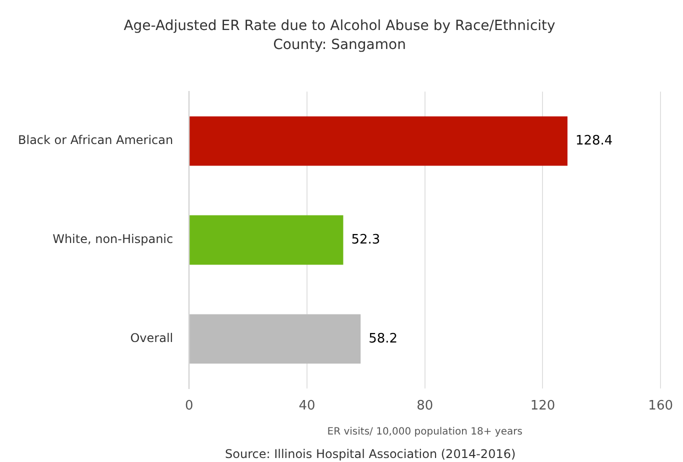 The height and width of the screenshot is (462, 683). Describe the element at coordinates (661, 406) in the screenshot. I see `x-tick-label: 160` at that location.